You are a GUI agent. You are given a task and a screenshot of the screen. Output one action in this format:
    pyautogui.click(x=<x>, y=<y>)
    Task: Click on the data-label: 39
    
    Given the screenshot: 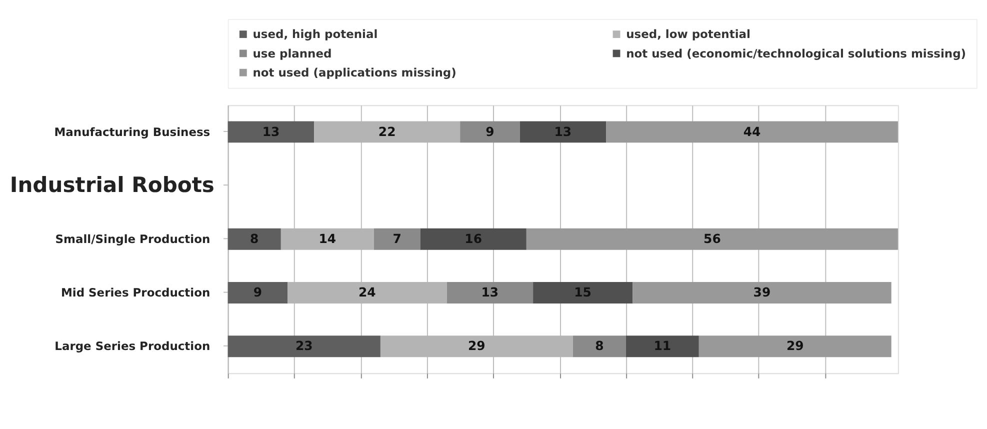 What is the action you would take?
    pyautogui.click(x=762, y=292)
    